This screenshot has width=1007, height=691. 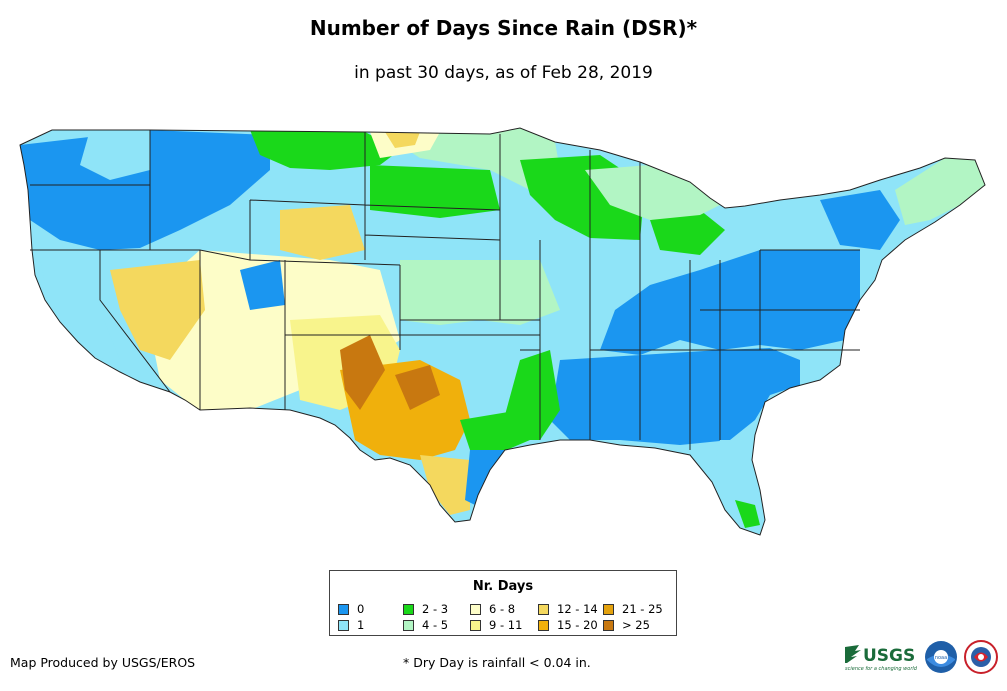 I want to click on legend-title: Nr. Days, so click(x=503, y=586).